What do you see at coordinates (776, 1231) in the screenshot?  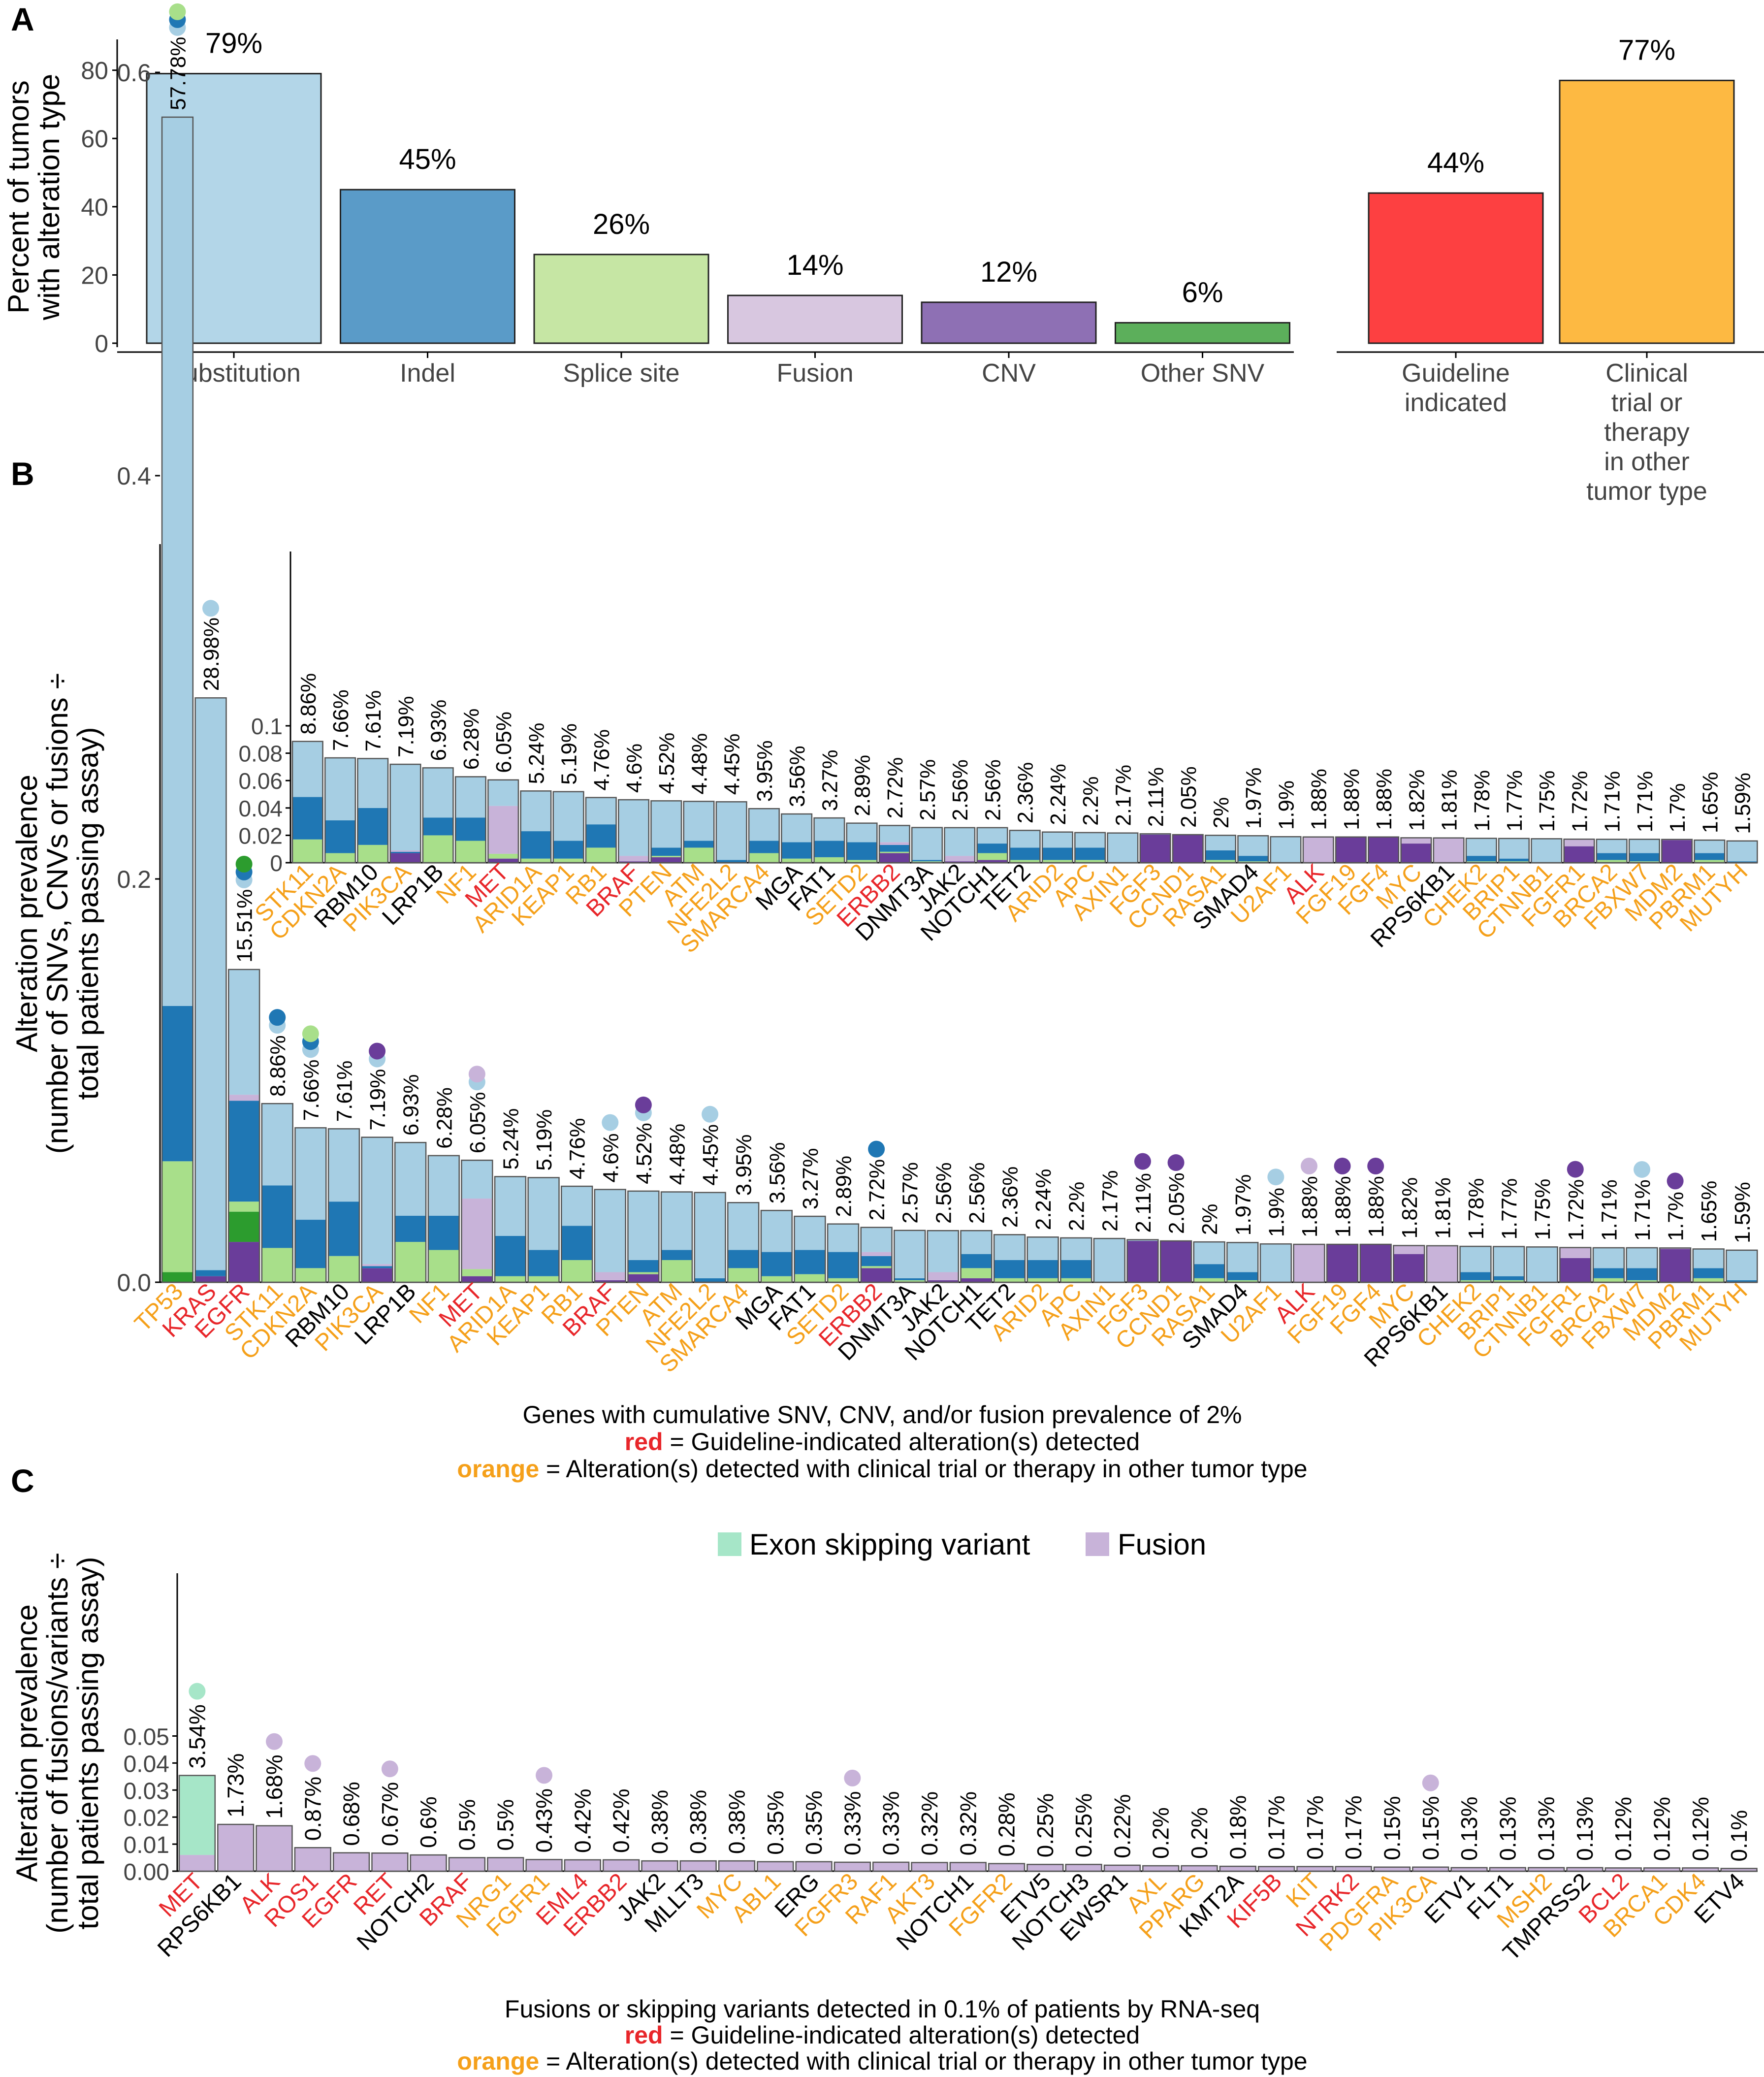 I see `bar-mga-substitution` at bounding box center [776, 1231].